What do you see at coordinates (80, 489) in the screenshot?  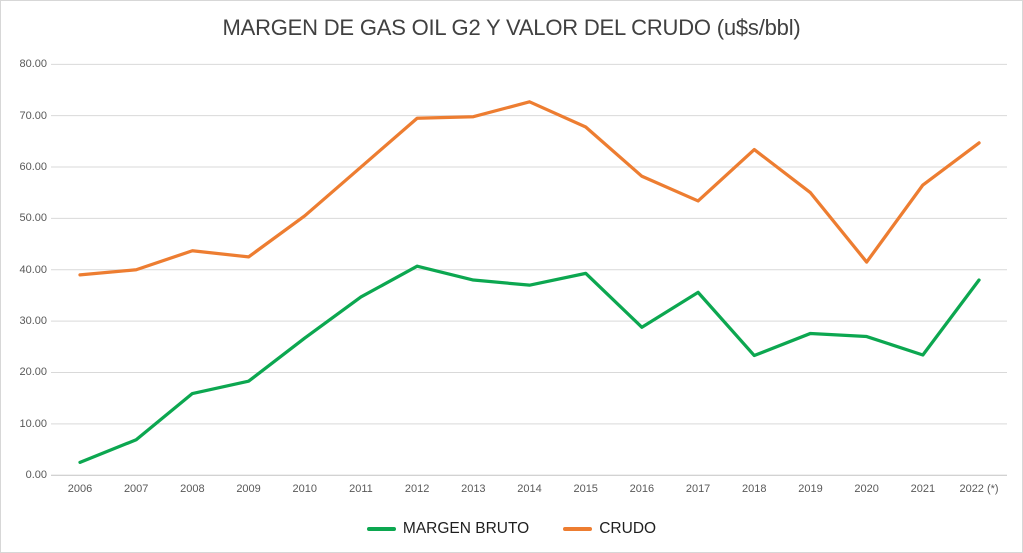 I see `x-axis-label: 2006` at bounding box center [80, 489].